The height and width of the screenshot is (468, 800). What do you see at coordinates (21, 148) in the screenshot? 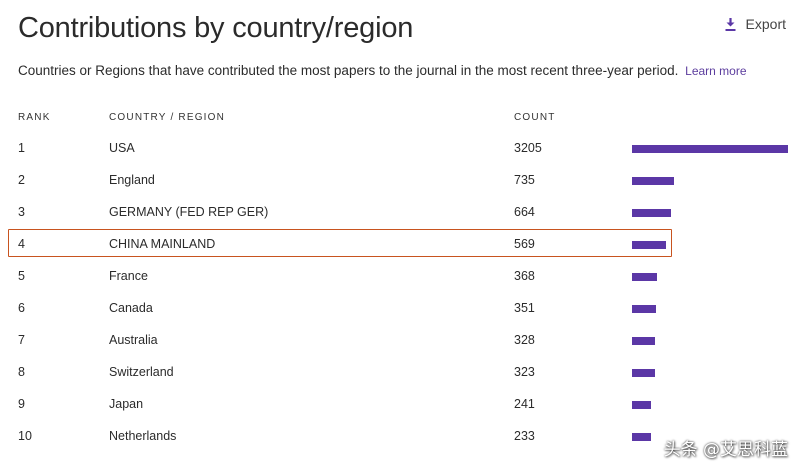
I see `rank-cell: 1` at bounding box center [21, 148].